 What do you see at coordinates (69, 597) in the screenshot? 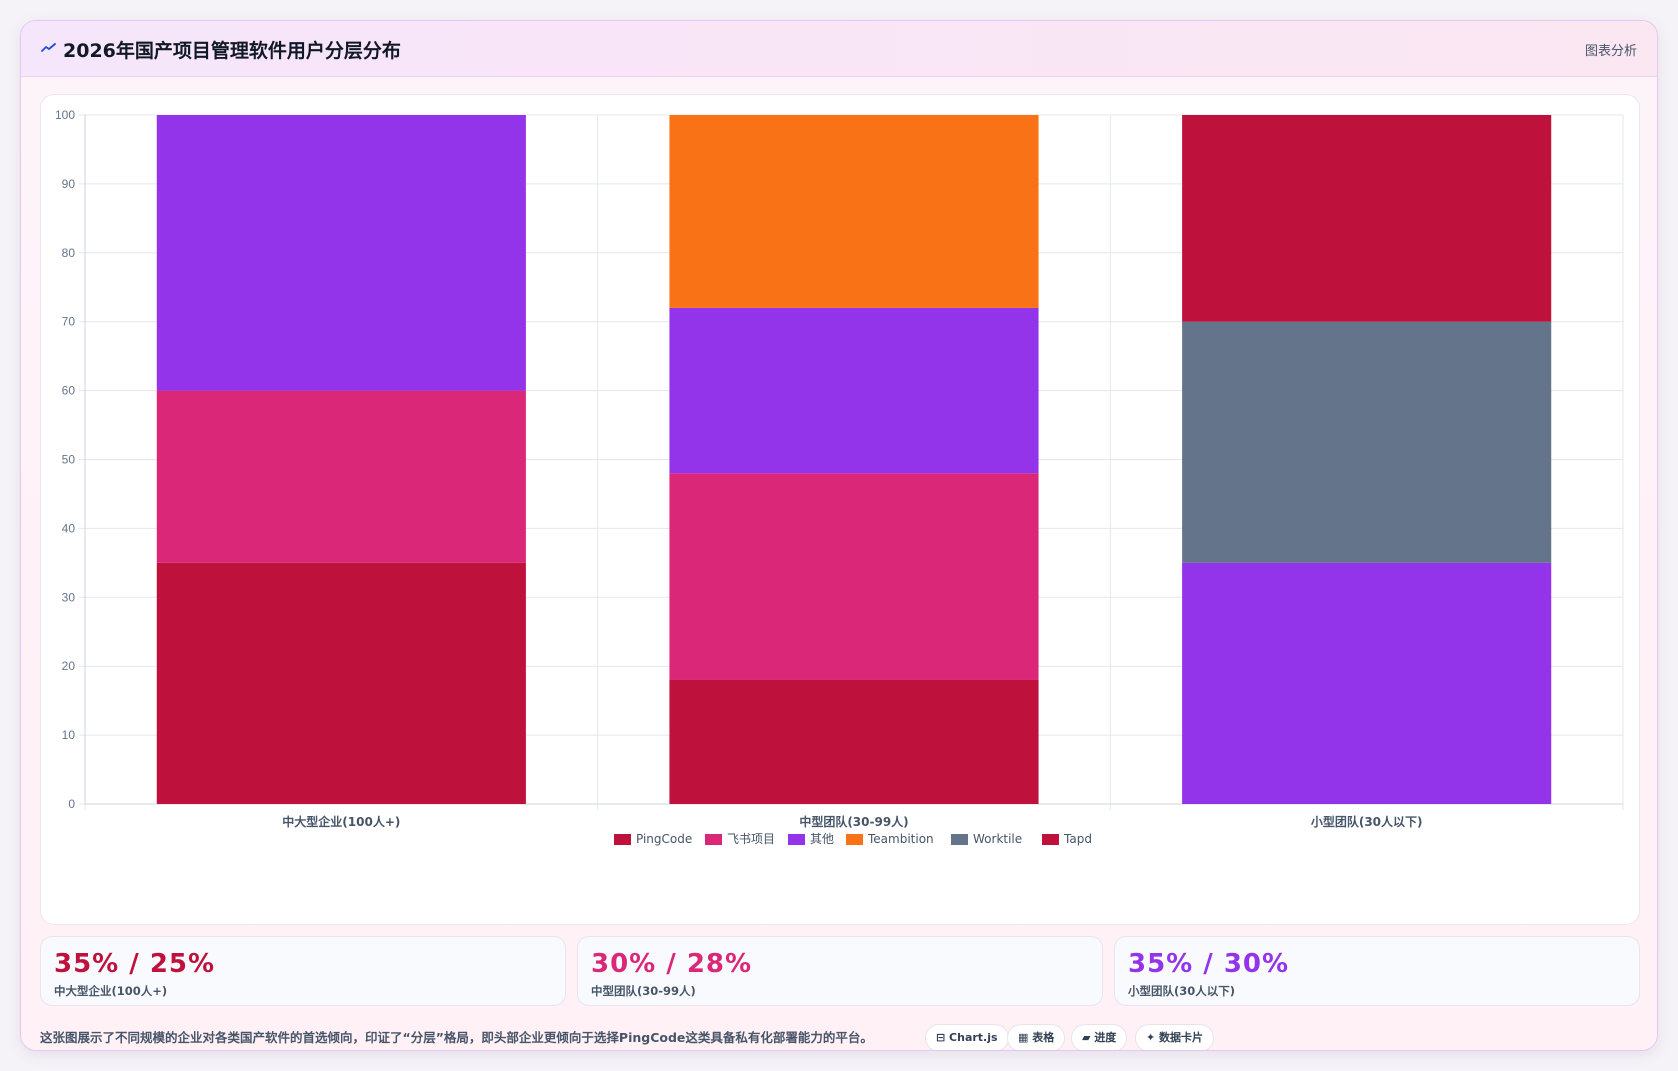
I see `y-tick-label: 30` at bounding box center [69, 597].